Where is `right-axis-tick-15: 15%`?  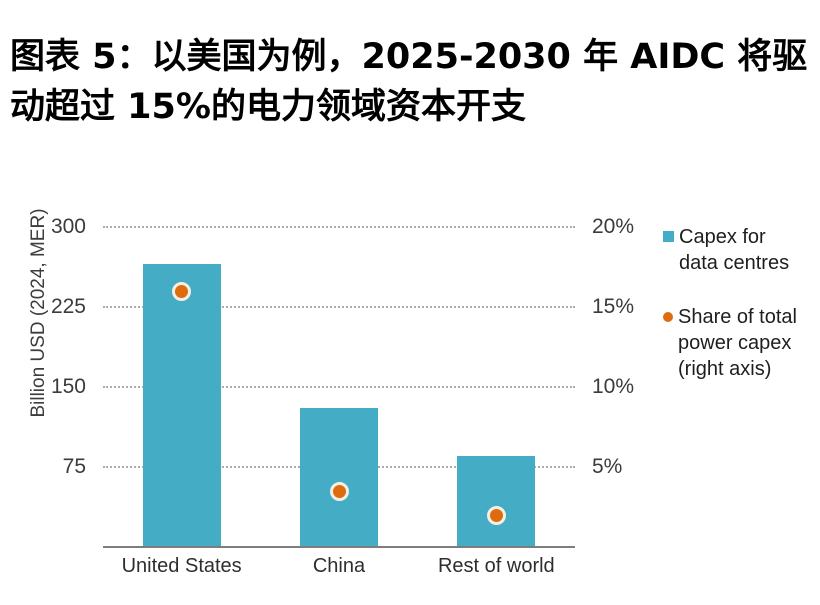 right-axis-tick-15: 15% is located at coordinates (613, 306).